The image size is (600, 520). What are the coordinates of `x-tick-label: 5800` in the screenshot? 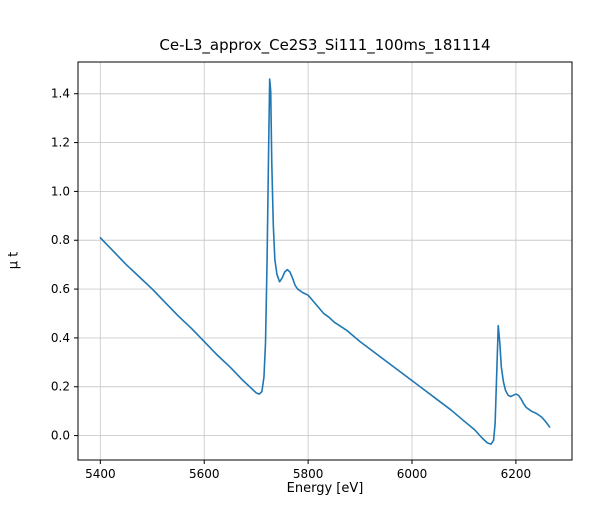 It's located at (308, 474).